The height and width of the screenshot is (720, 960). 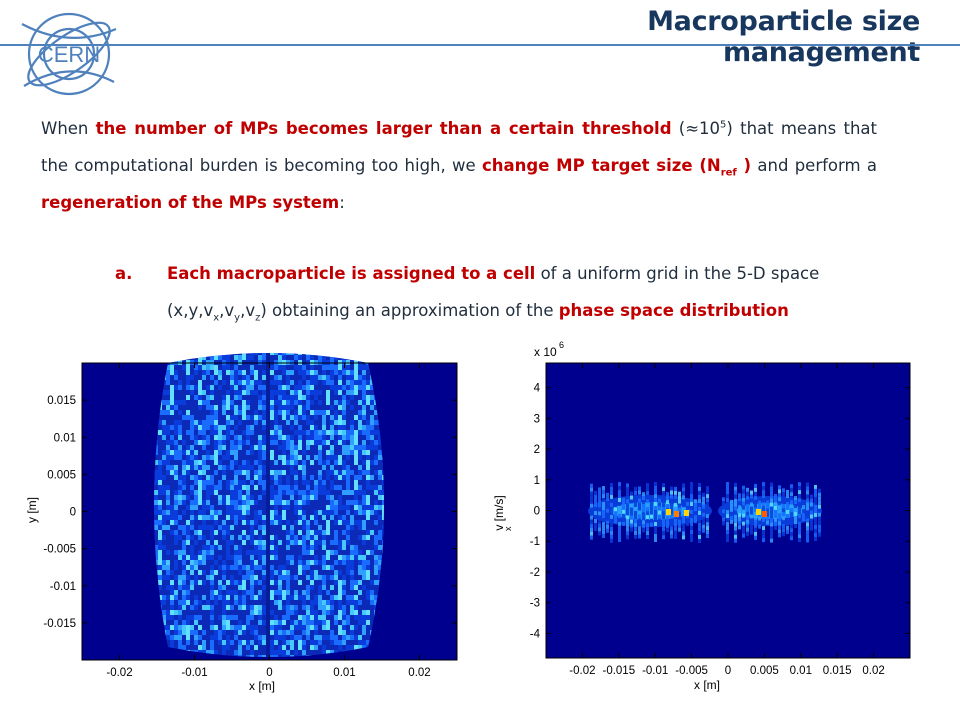 What do you see at coordinates (537, 450) in the screenshot?
I see `y-tick-label: 2` at bounding box center [537, 450].